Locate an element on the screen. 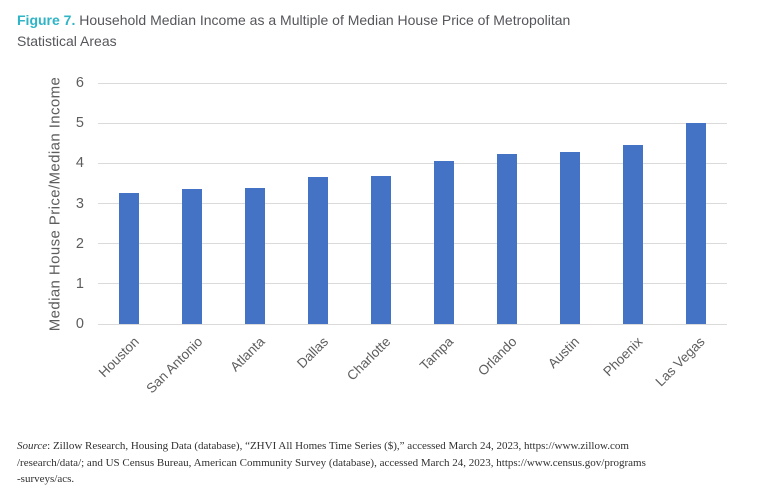  x-axis-category-text: Orlando is located at coordinates (497, 356).